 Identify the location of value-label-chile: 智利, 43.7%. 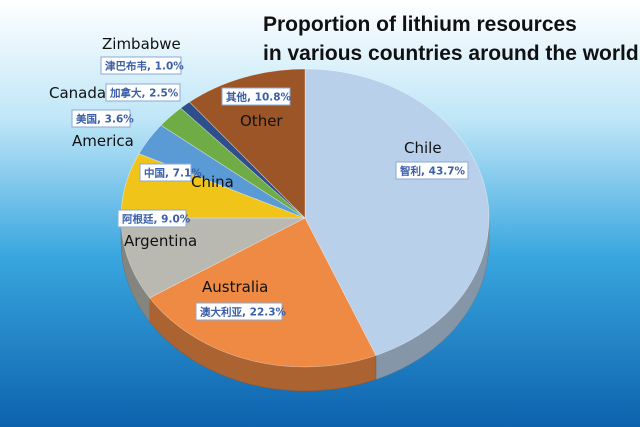
(432, 171).